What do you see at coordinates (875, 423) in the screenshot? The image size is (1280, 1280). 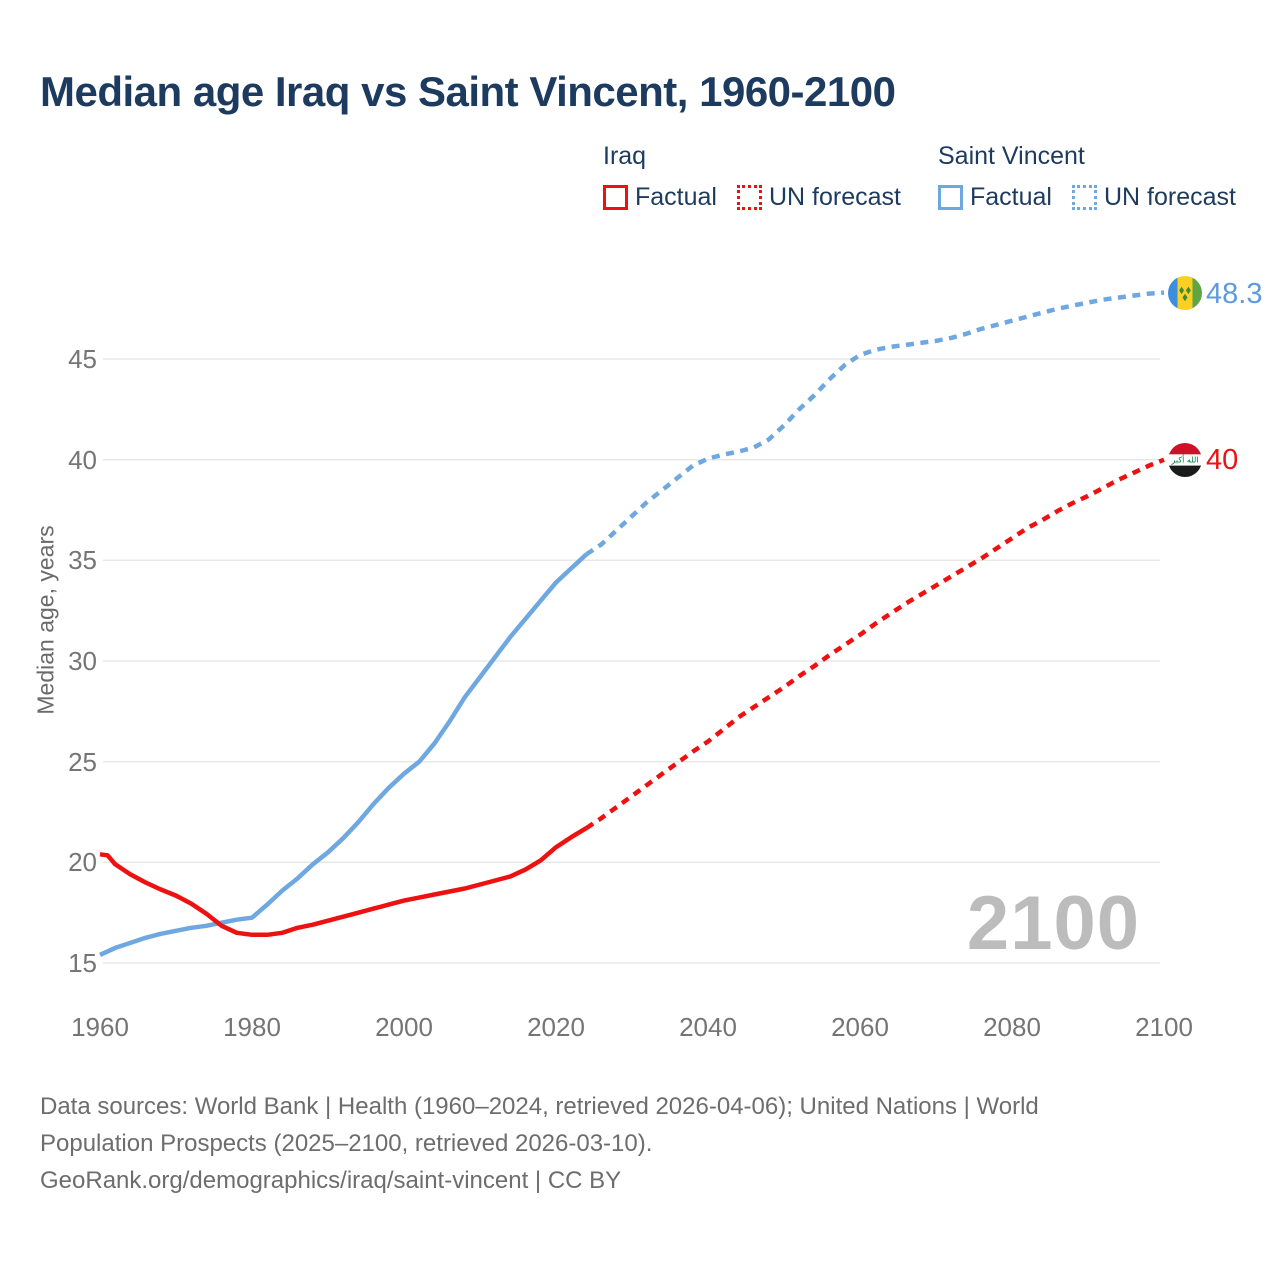 I see `series-saint-vincent-forecast` at bounding box center [875, 423].